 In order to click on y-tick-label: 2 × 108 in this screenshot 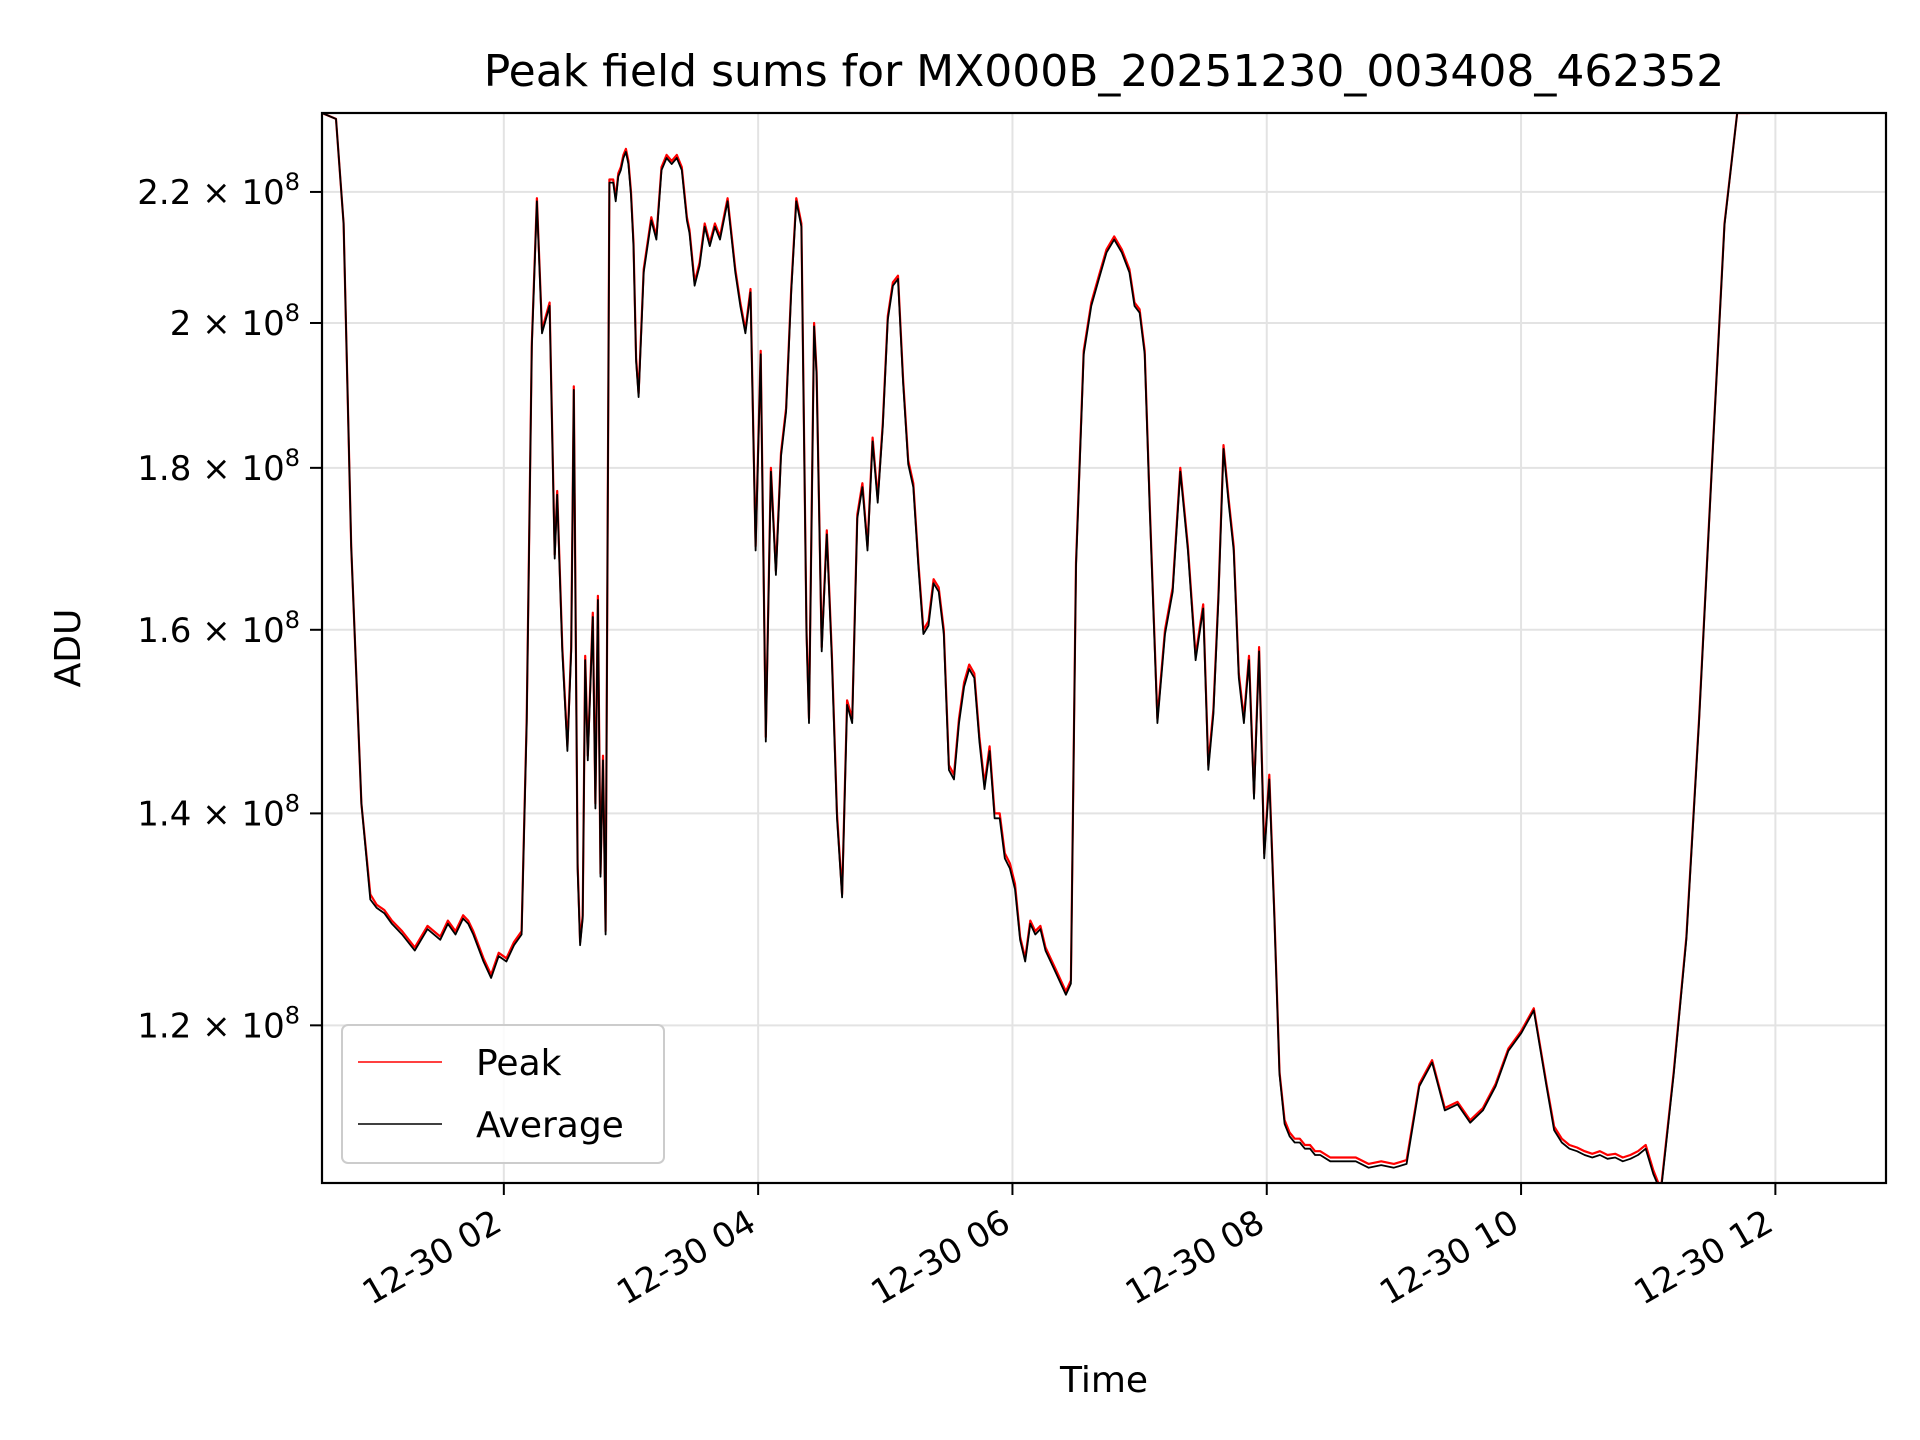, I will do `click(235, 321)`.